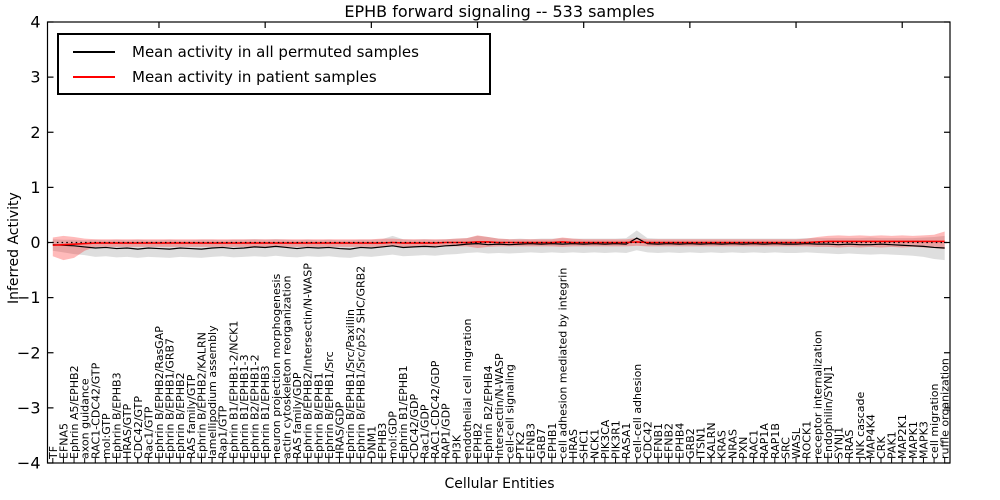  I want to click on x-tick-label: Ephrin B/EPHB1/GRB7, so click(170, 398).